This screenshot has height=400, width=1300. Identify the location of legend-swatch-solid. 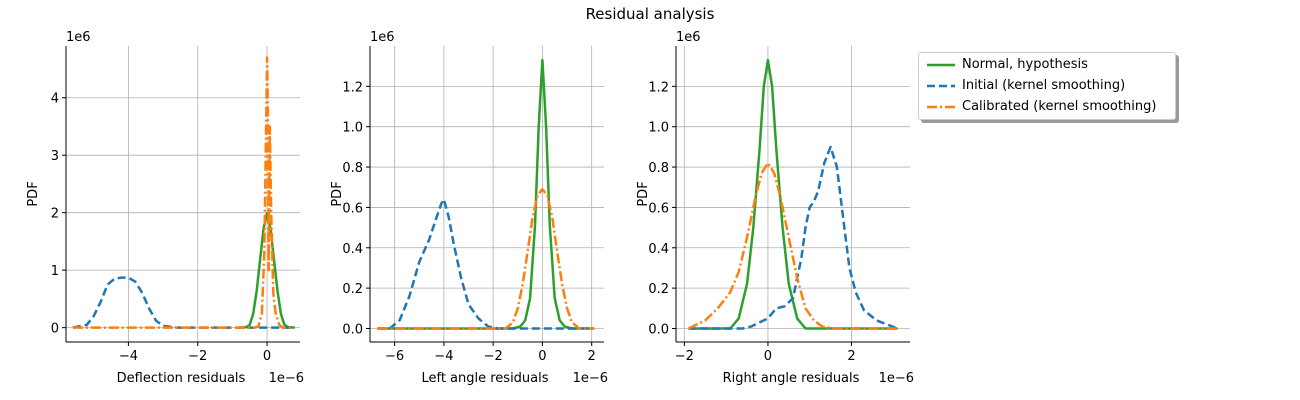
(941, 65).